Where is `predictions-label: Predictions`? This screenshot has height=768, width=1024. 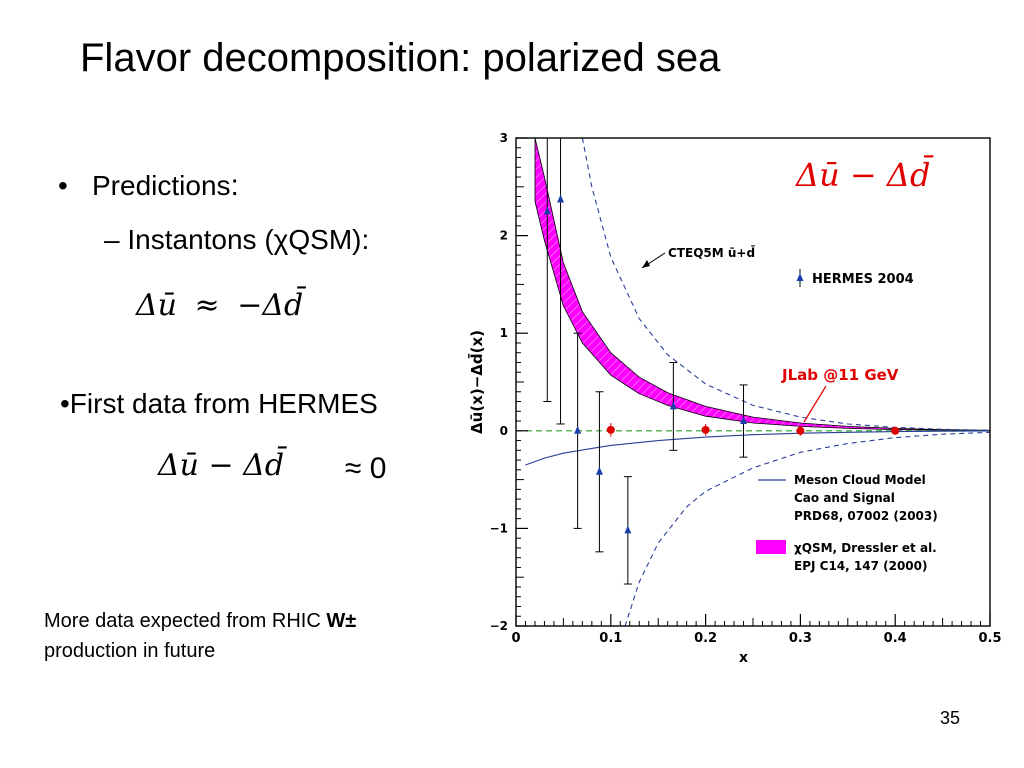 predictions-label: Predictions is located at coordinates (161, 185).